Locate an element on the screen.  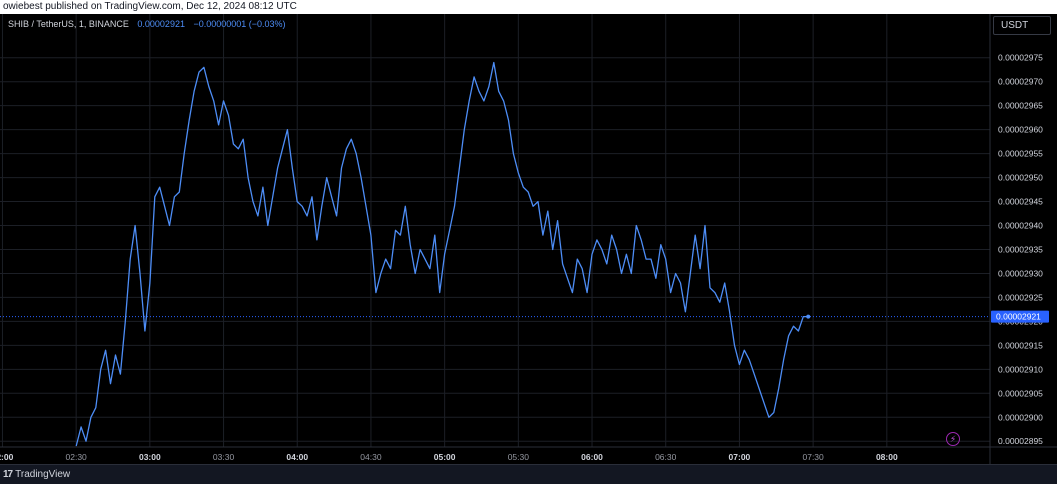
last-price-label: 0.00002921 is located at coordinates (1020, 316).